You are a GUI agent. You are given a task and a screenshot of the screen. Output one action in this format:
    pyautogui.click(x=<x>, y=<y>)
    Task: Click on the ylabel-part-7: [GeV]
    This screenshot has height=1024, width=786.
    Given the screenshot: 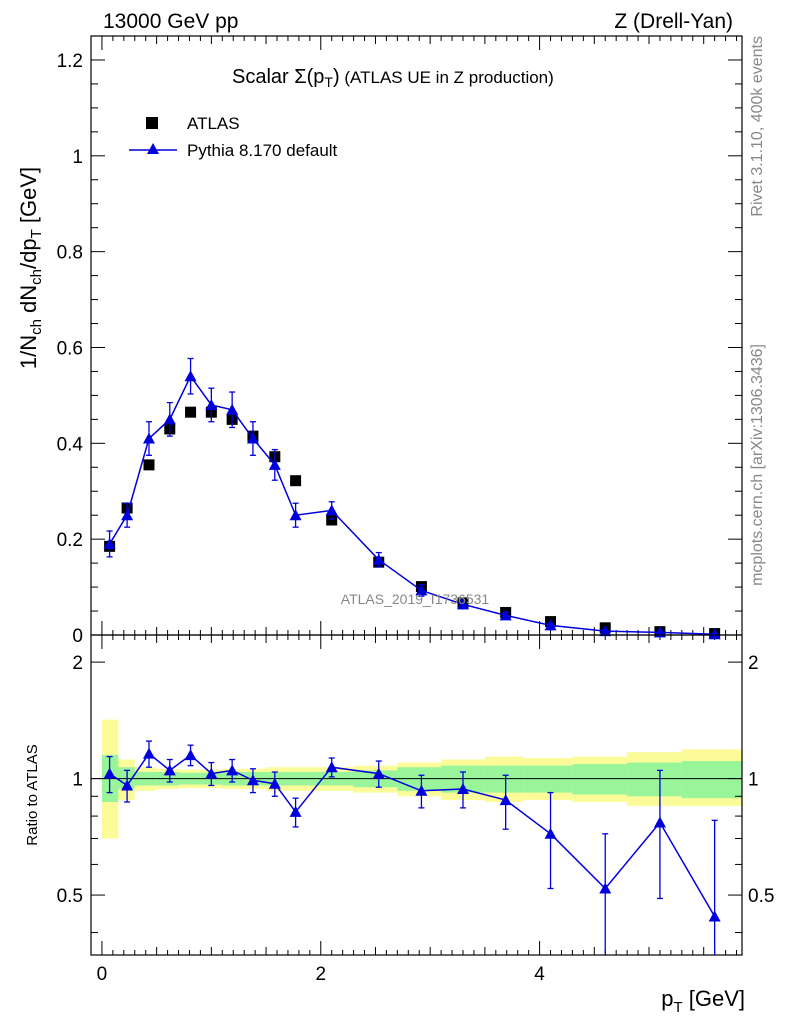 What is the action you would take?
    pyautogui.click(x=28, y=198)
    